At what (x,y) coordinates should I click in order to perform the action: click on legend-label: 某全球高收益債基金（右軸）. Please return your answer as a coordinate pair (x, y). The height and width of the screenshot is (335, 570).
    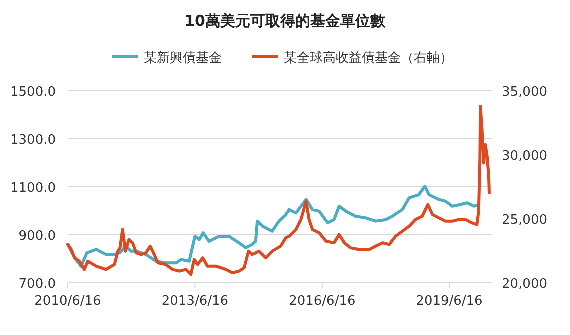
    Looking at the image, I should click on (368, 58).